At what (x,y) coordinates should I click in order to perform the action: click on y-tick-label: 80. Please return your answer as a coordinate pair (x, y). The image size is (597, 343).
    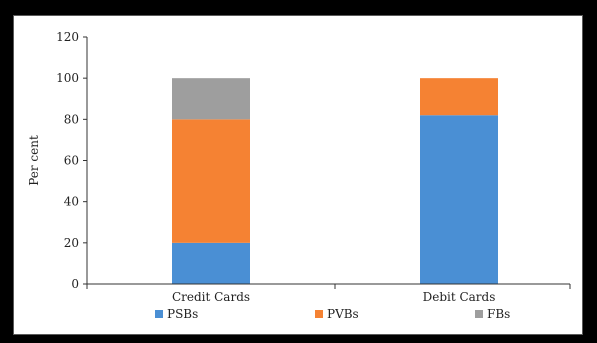
    Looking at the image, I should click on (71, 119).